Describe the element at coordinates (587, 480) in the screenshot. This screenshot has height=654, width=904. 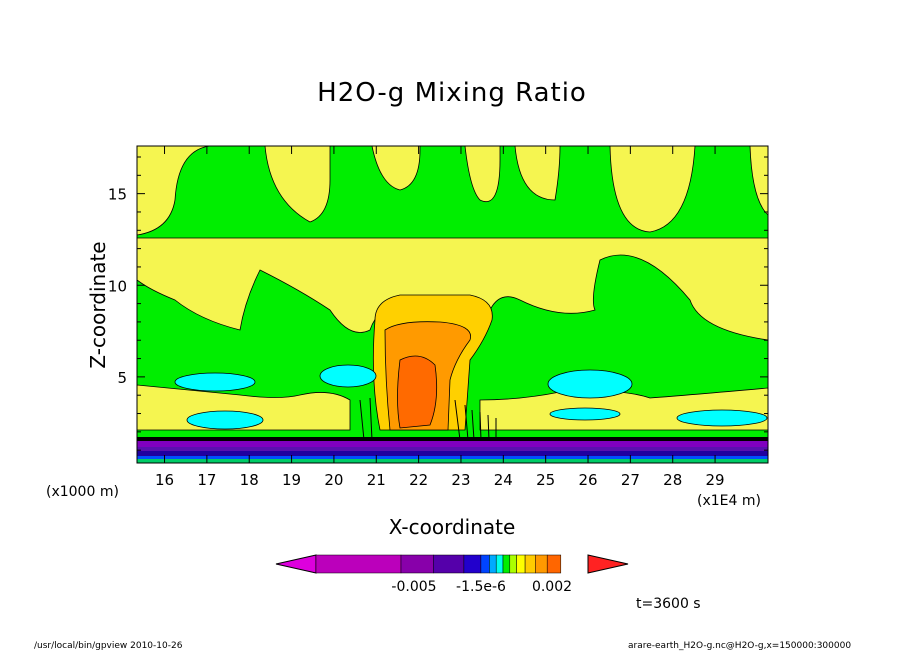
I see `x-tick-label: 26` at that location.